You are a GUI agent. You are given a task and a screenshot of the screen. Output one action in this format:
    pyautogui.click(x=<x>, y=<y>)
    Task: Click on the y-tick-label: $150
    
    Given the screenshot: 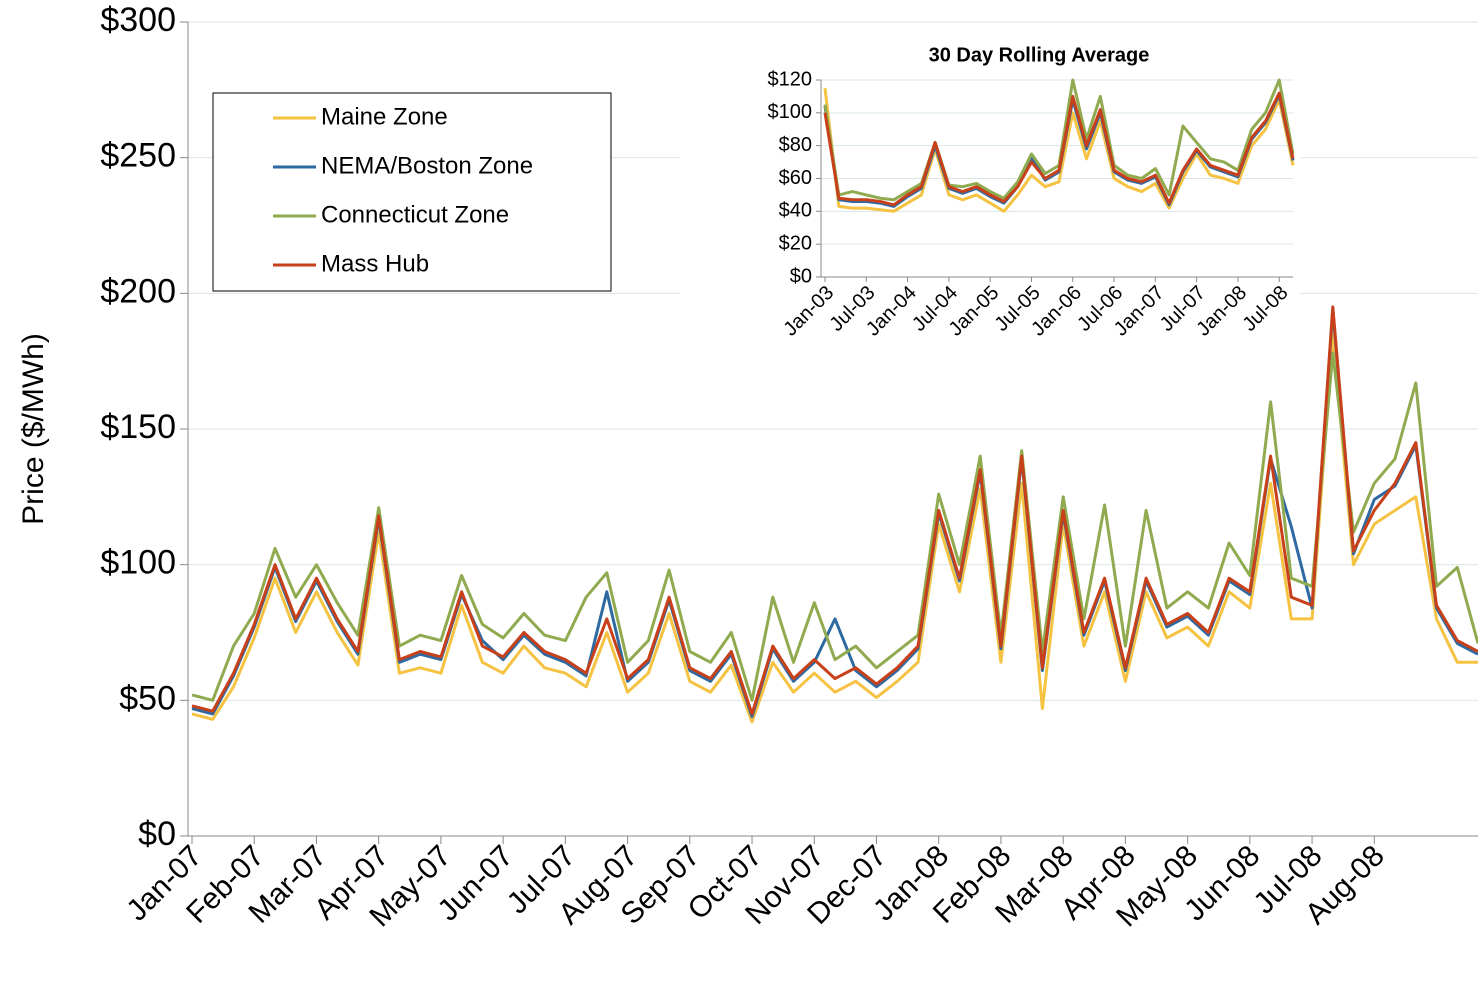 What is the action you would take?
    pyautogui.click(x=138, y=427)
    